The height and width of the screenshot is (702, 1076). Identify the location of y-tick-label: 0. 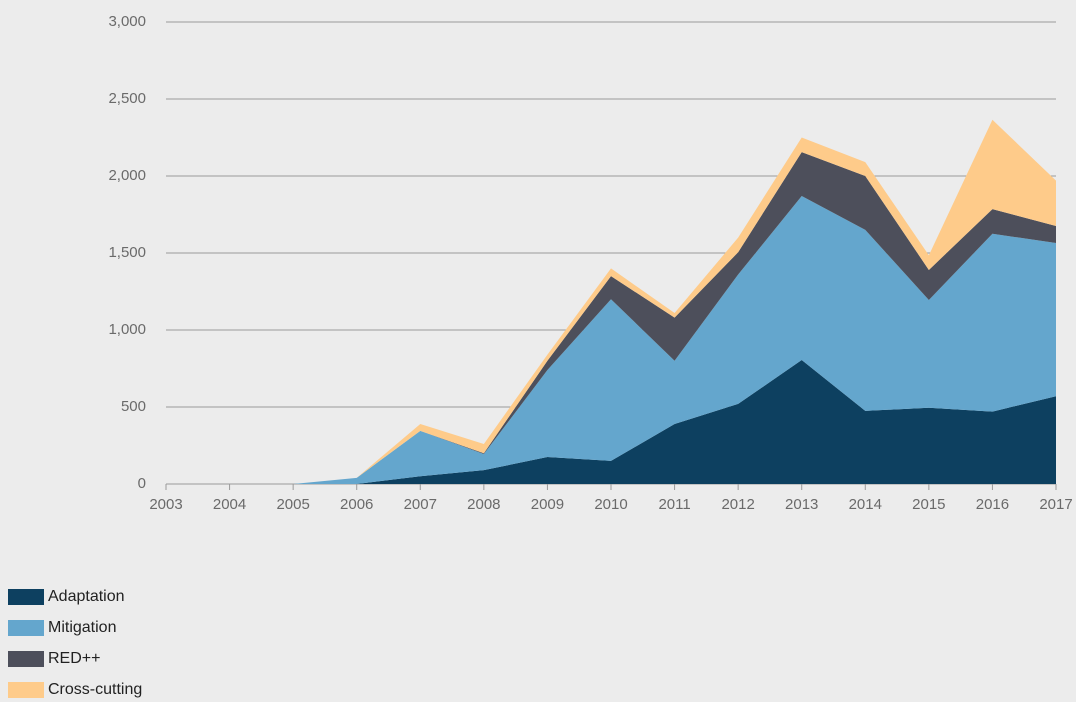
(142, 483).